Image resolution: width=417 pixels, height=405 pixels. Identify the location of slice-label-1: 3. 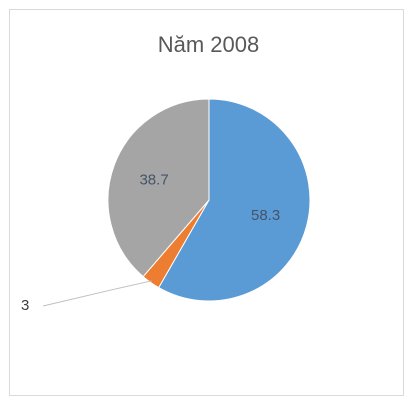
(25, 305).